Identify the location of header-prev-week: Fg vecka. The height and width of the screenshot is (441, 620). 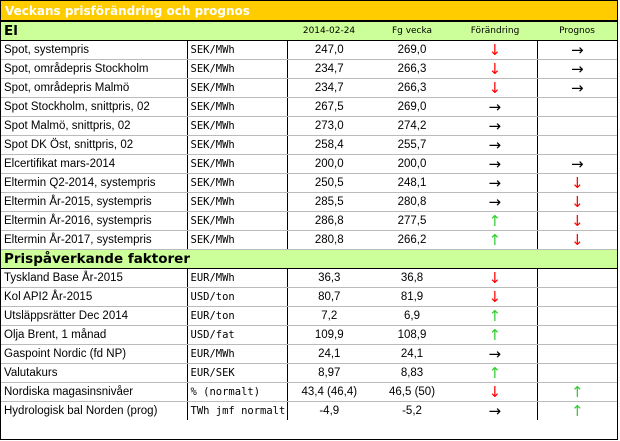
(412, 31).